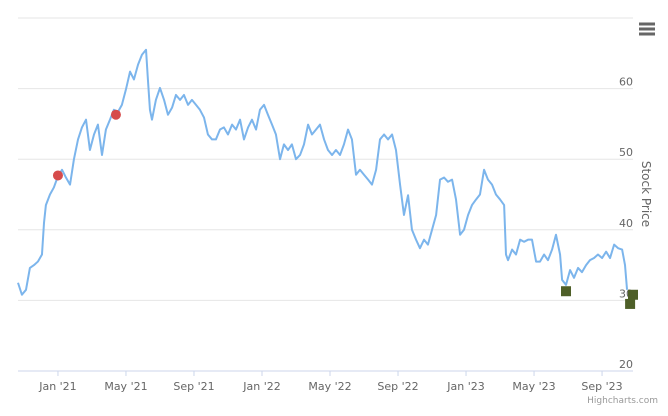 This screenshot has width=668, height=416. Describe the element at coordinates (646, 194) in the screenshot. I see `y-axis-title: Stock Price` at that location.